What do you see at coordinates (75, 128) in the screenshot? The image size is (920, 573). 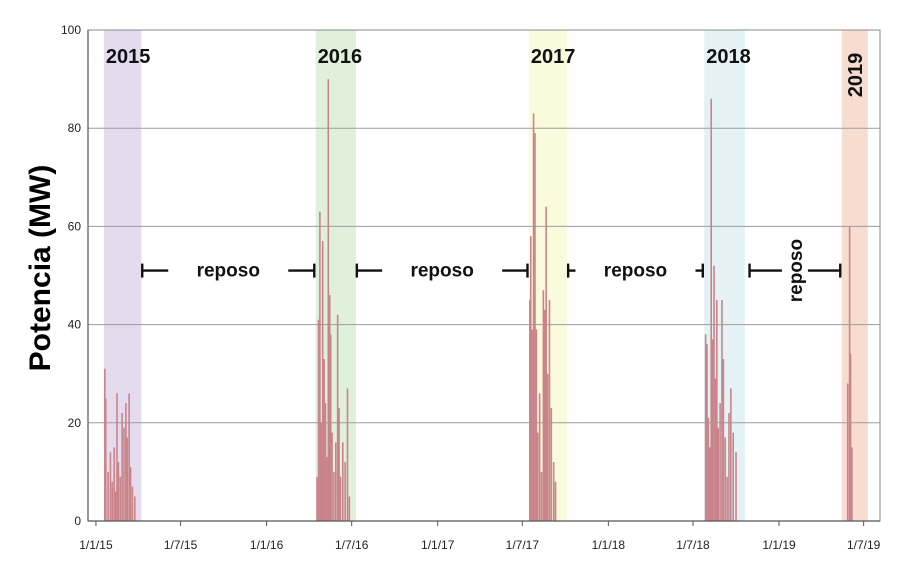 I see `y-tick-label: 80` at bounding box center [75, 128].